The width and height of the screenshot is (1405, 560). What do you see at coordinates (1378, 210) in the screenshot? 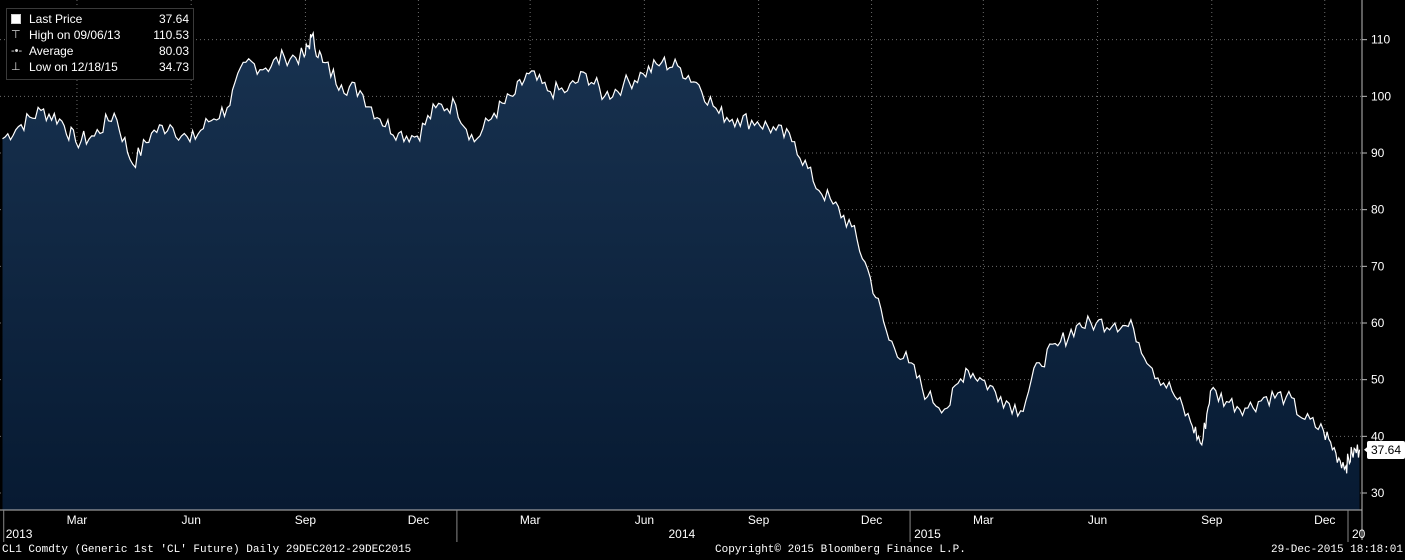
I see `y-tick-label: 80` at bounding box center [1378, 210].